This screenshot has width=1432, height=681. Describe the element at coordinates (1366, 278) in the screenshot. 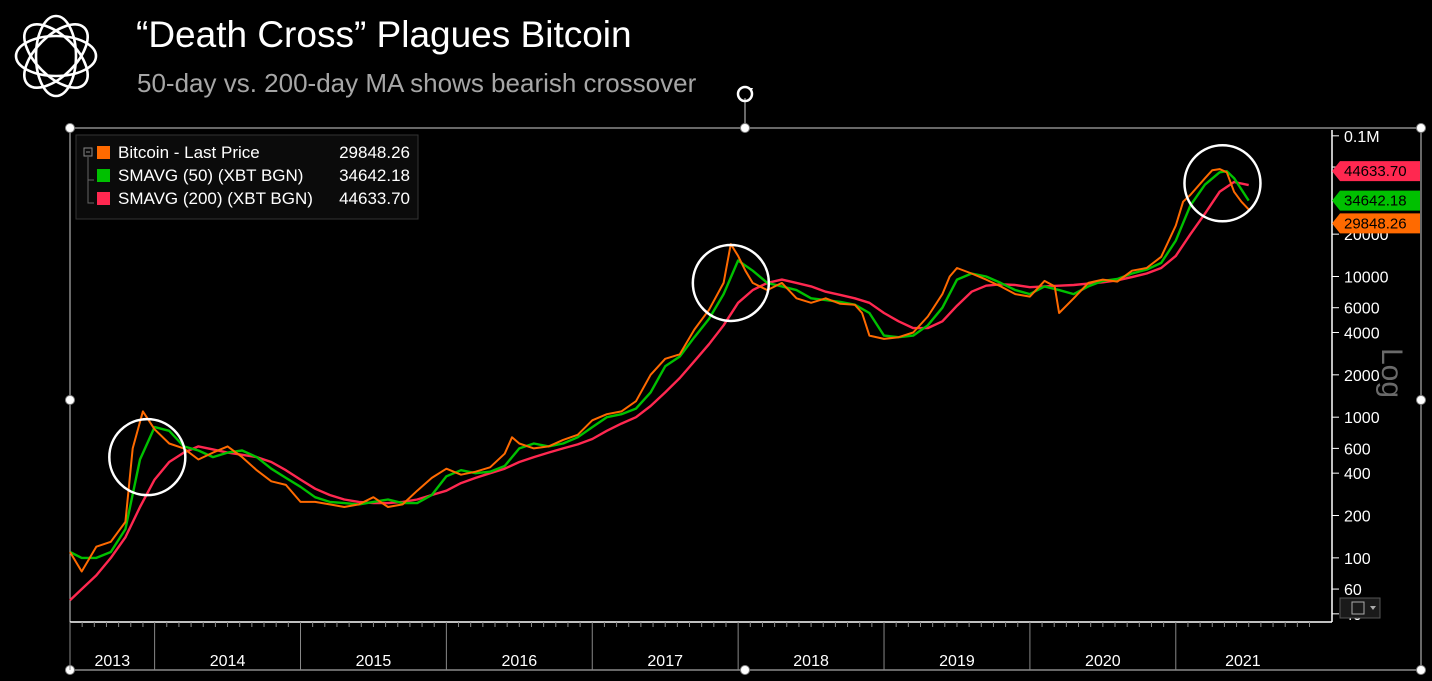

I see `y-tick-label-3: 10000` at that location.